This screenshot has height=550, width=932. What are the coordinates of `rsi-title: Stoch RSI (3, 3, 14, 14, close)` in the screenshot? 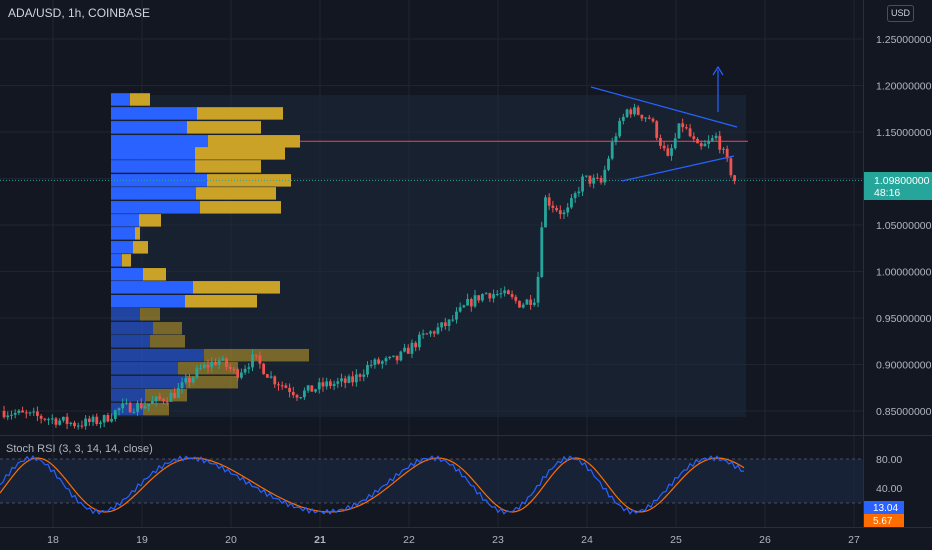 It's located at (79, 449).